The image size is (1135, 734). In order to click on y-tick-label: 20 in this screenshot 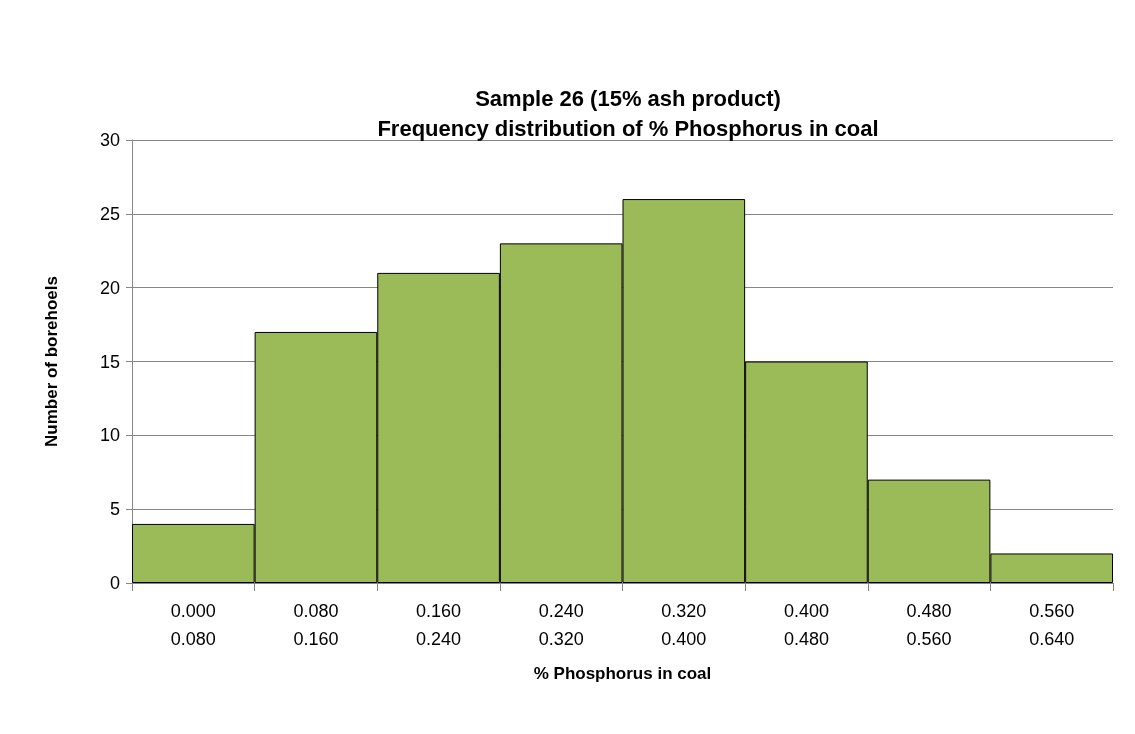, I will do `click(109, 287)`.